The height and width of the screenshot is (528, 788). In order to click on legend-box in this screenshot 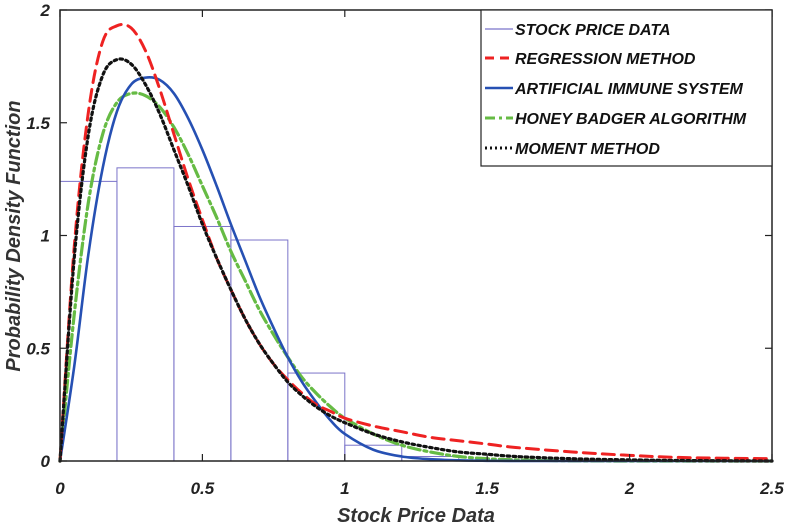, I will do `click(626, 88)`.